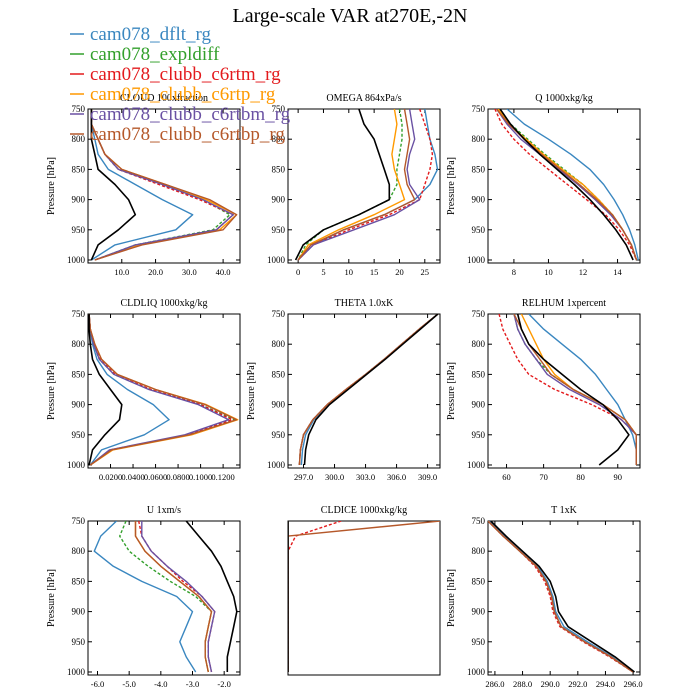 The image size is (700, 700). I want to click on x-tick-label: -3.0, so click(192, 684).